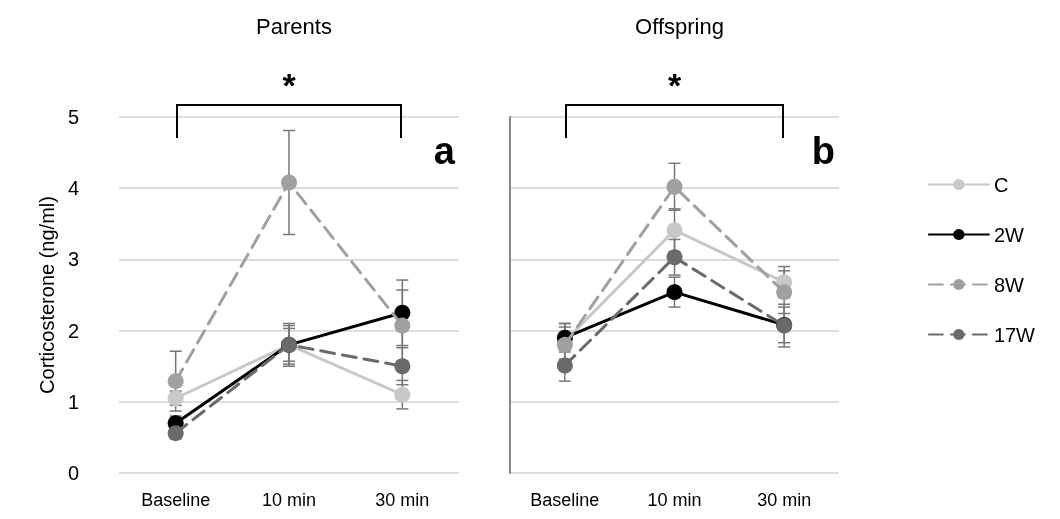 The image size is (1060, 519). Describe the element at coordinates (73, 473) in the screenshot. I see `y-tick-label: 0` at that location.